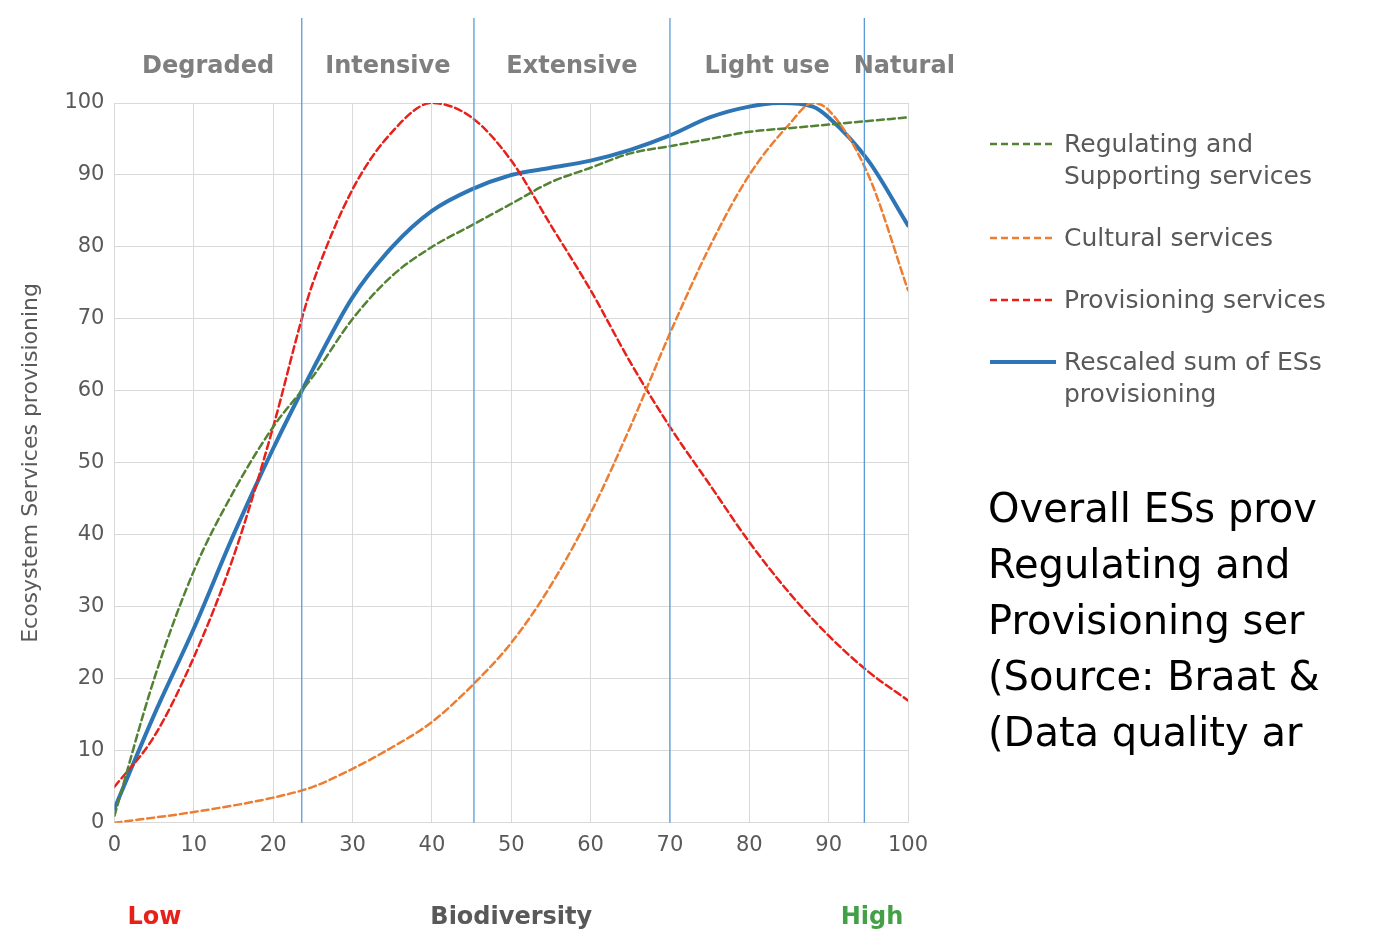 The width and height of the screenshot is (1390, 950). What do you see at coordinates (194, 843) in the screenshot?
I see `x-tick-label: 10` at bounding box center [194, 843].